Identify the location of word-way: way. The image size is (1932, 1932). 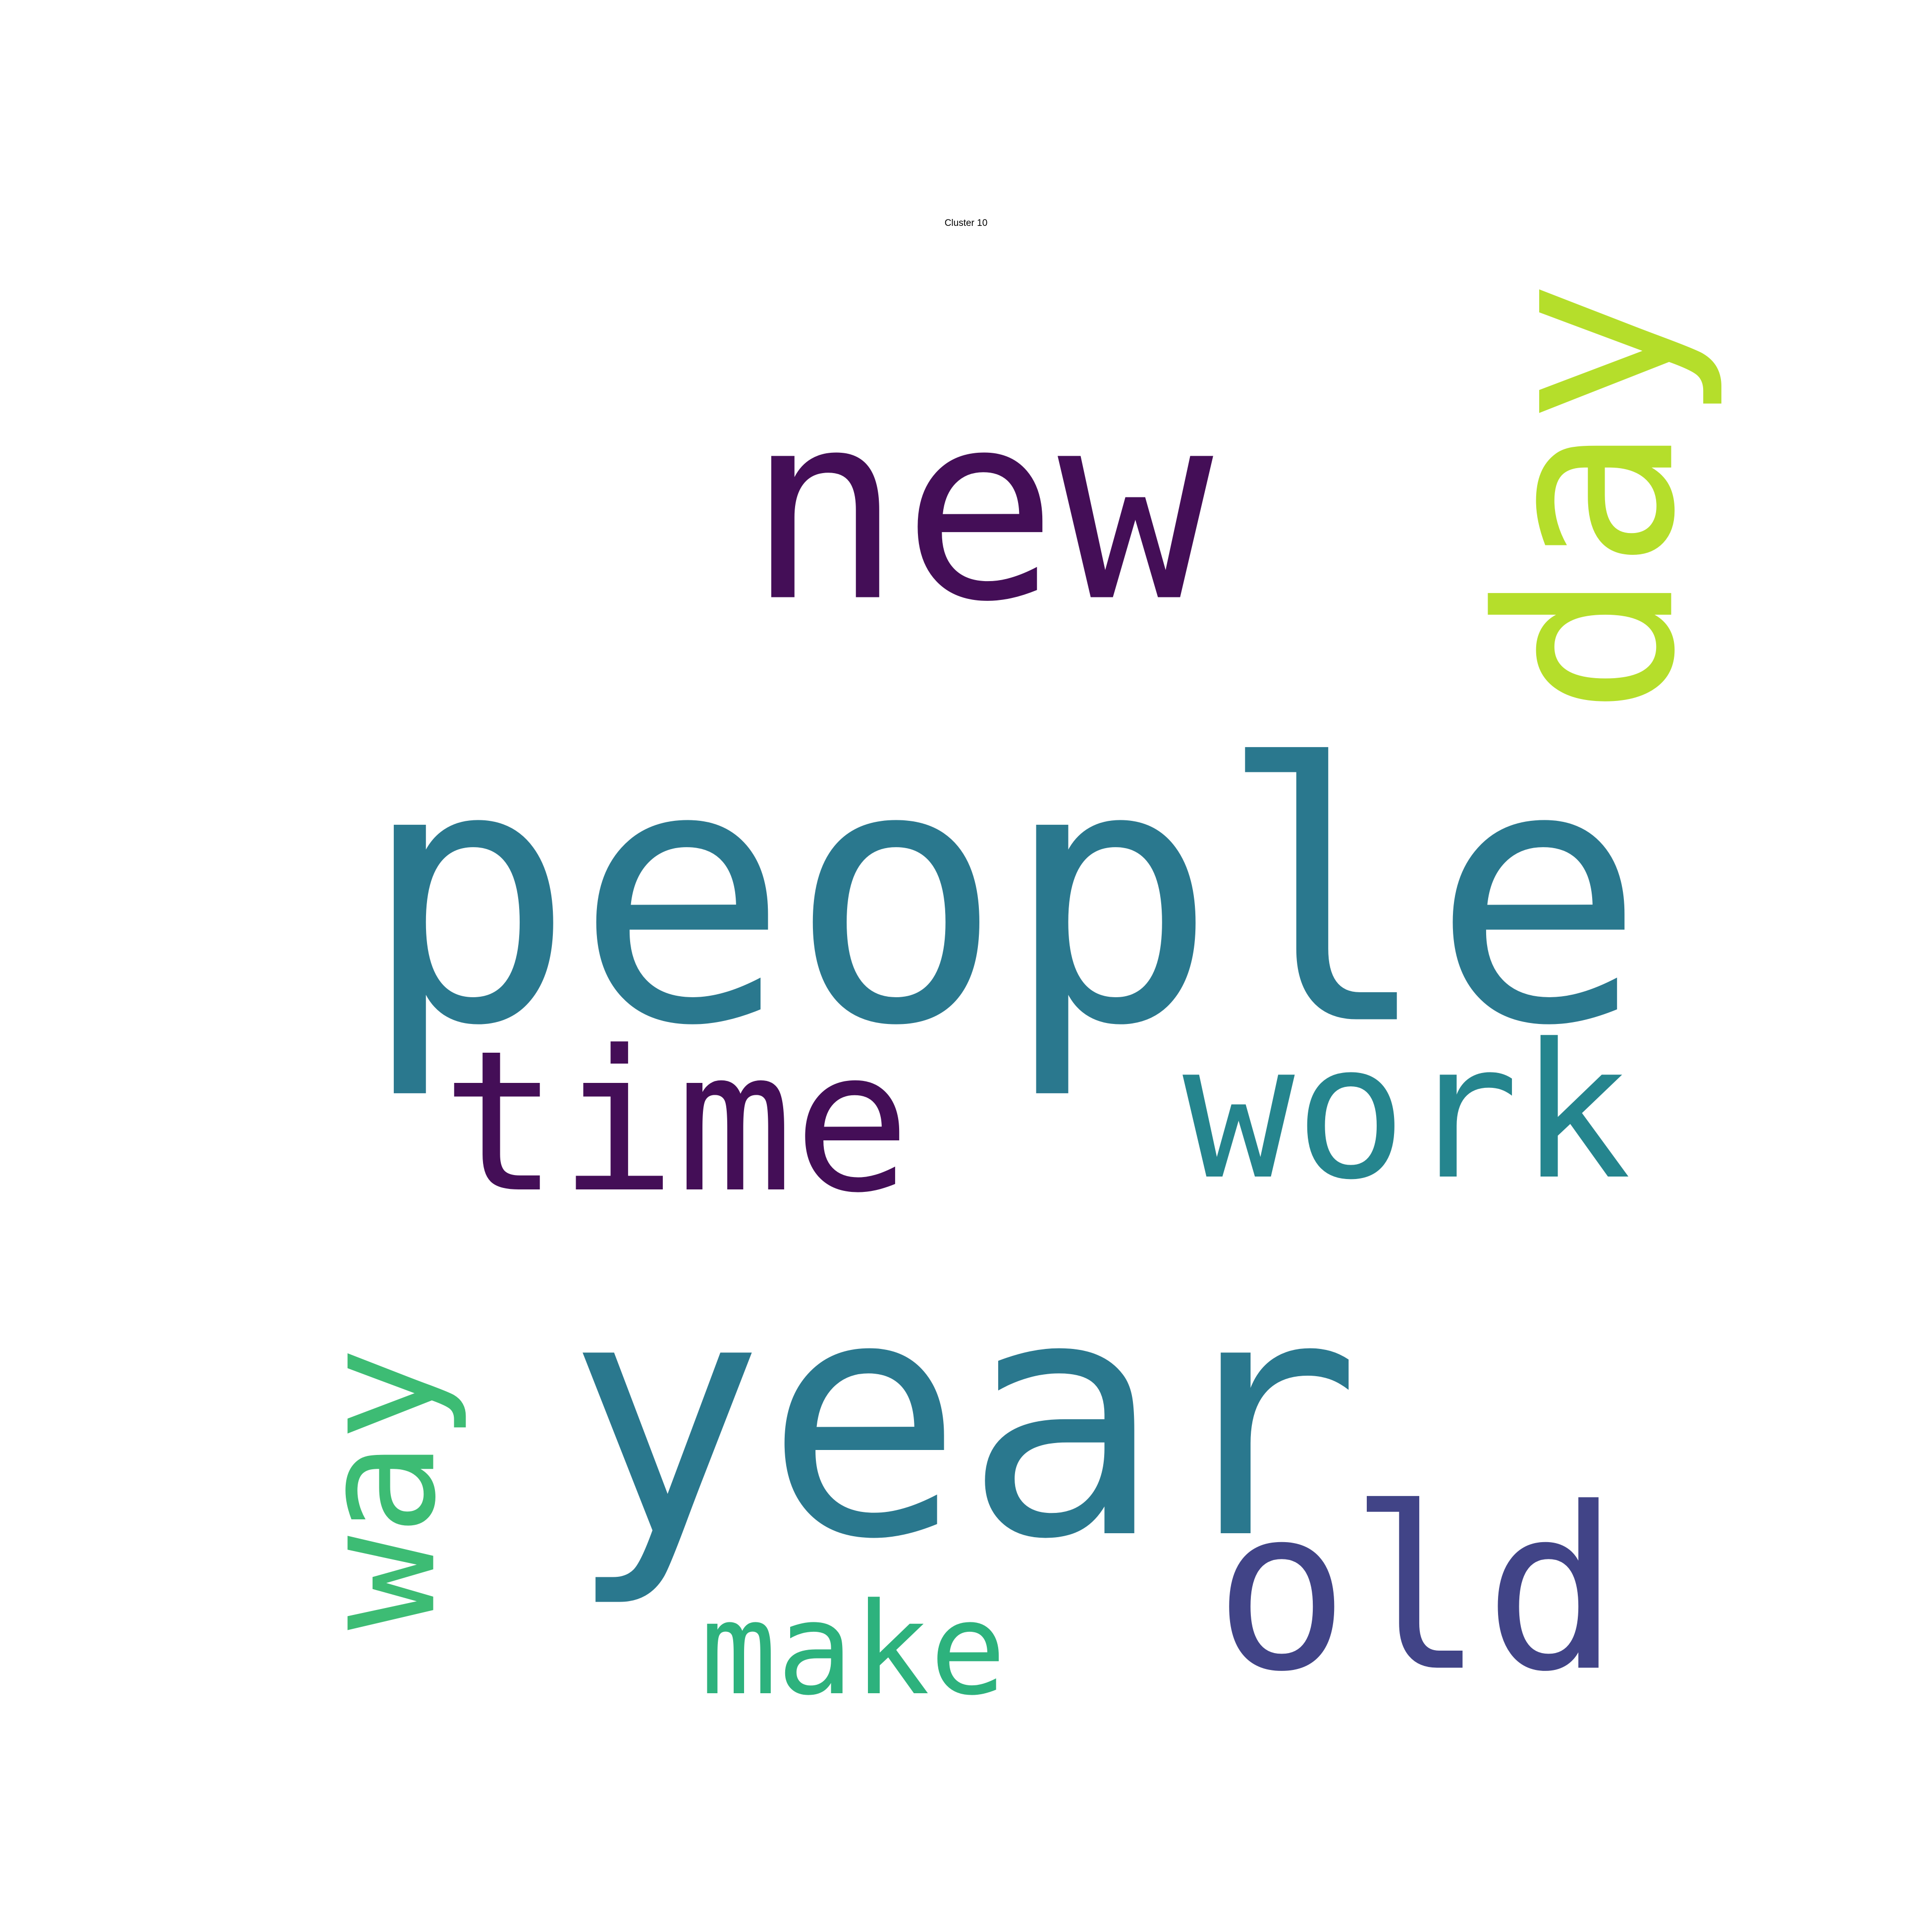
(380, 1488).